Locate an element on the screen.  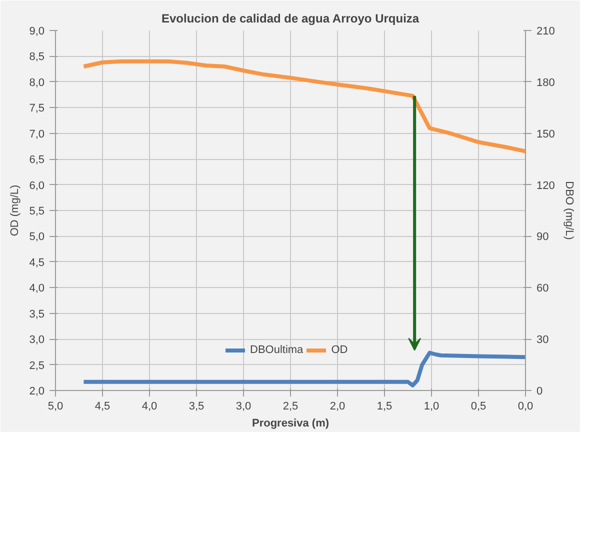
x-tick-label: 0,0 is located at coordinates (526, 406).